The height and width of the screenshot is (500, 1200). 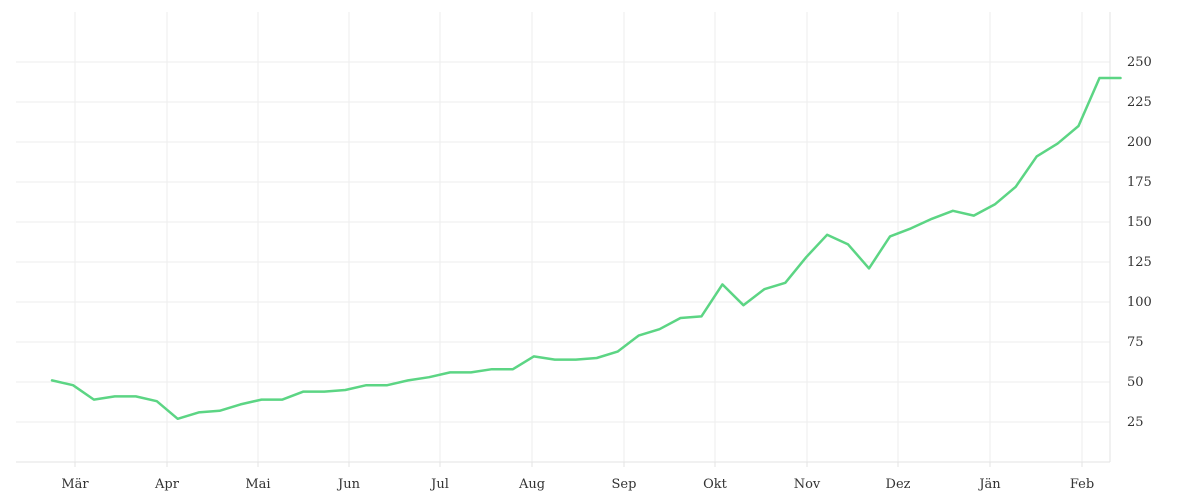 What do you see at coordinates (1135, 382) in the screenshot?
I see `y-tick-label: 50` at bounding box center [1135, 382].